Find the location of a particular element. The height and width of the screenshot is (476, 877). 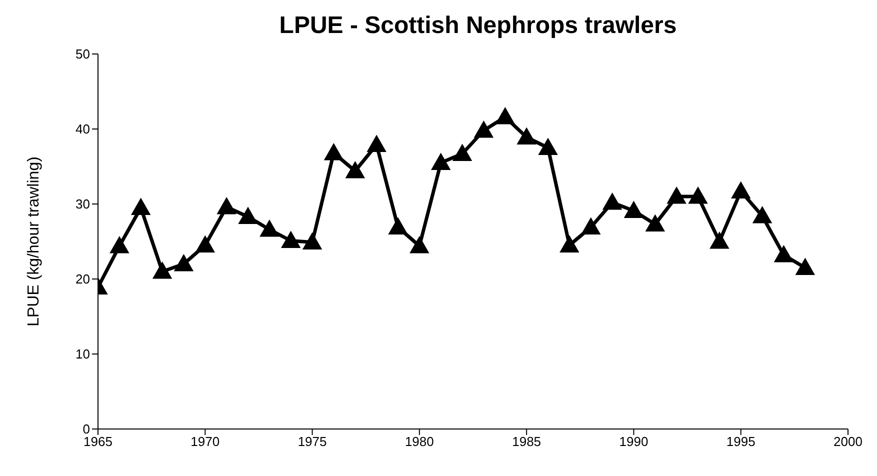

x-tick-label: 1985 is located at coordinates (527, 442).